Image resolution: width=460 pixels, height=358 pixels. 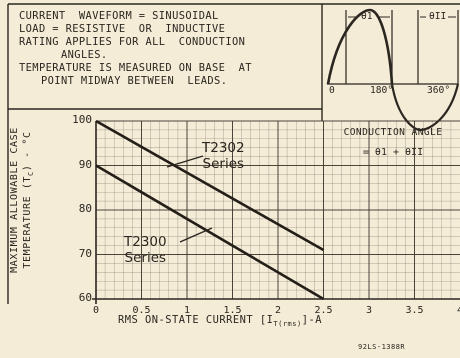 I want to click on x-tick-label: 1, so click(x=187, y=310).